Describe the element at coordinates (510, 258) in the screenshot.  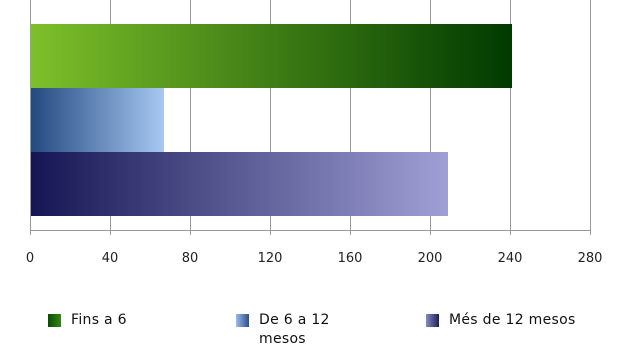
I see `x-tick-label: 240` at that location.